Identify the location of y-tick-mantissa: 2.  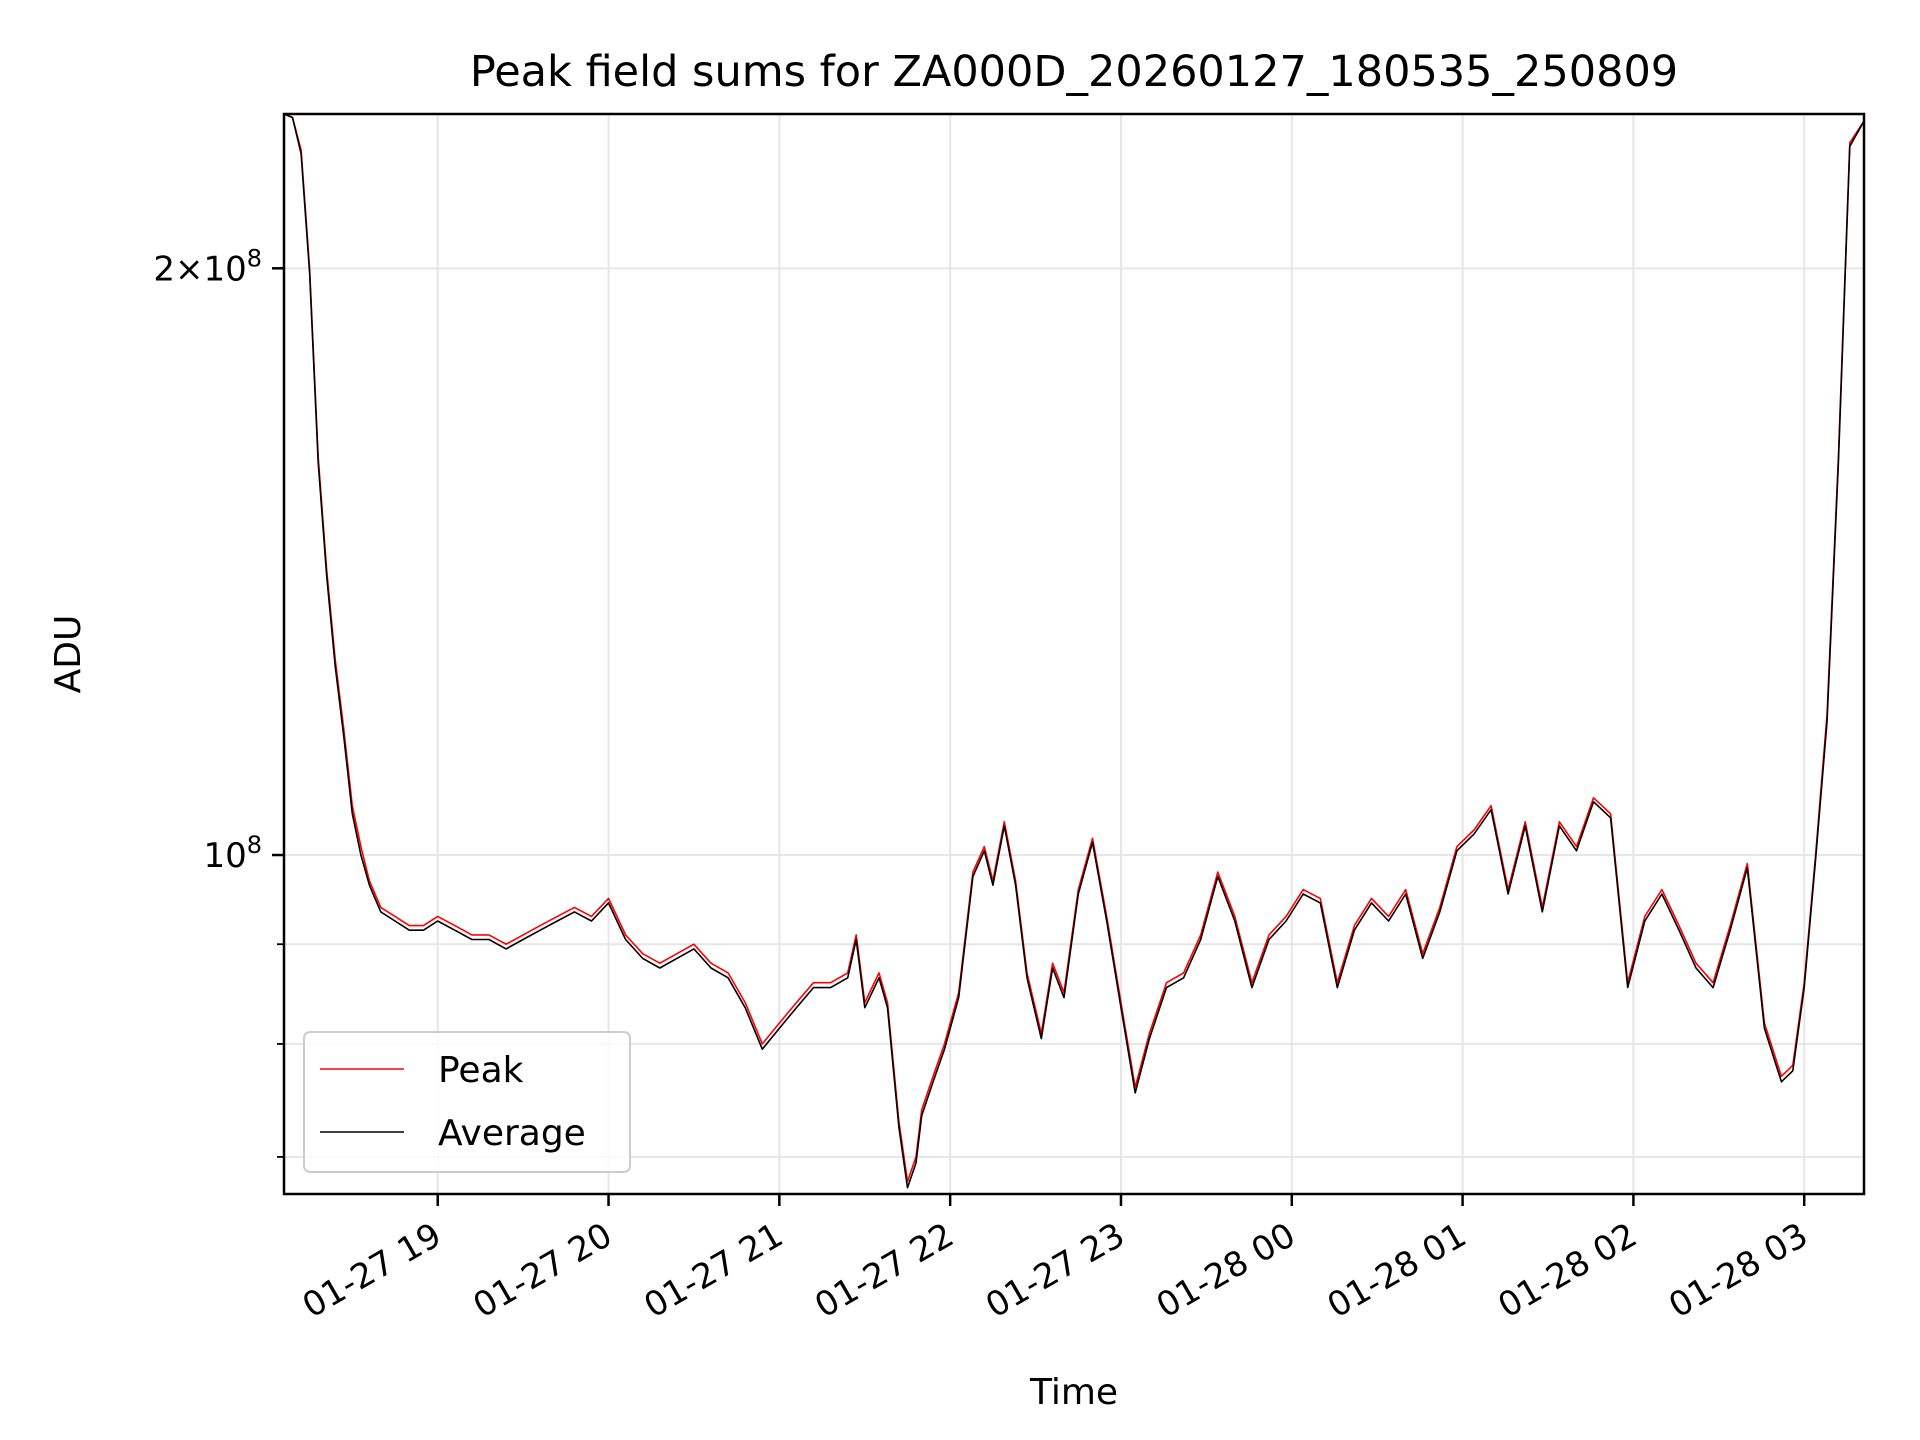
(164, 269).